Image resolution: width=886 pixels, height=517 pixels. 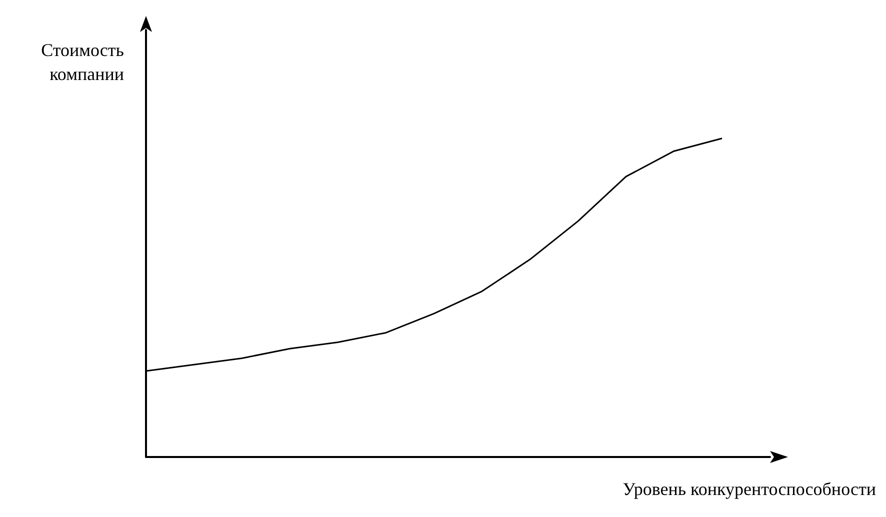 I want to click on y-axis-title: Стоимость компании, so click(x=82, y=62).